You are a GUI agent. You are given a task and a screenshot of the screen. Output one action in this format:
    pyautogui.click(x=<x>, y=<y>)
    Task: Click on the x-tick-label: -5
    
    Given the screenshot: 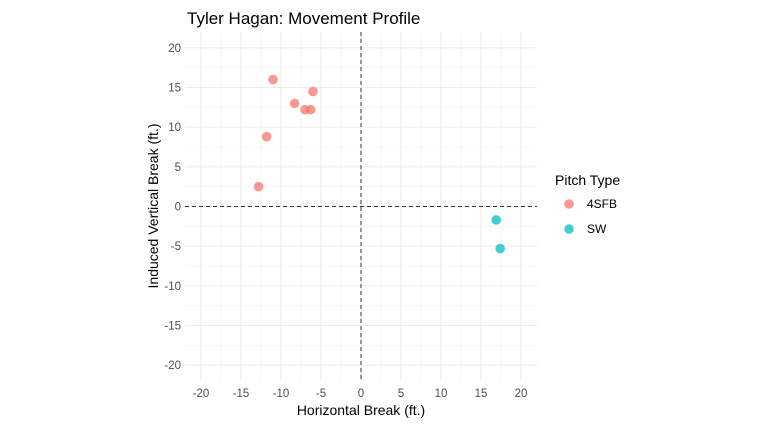 What is the action you would take?
    pyautogui.click(x=321, y=394)
    